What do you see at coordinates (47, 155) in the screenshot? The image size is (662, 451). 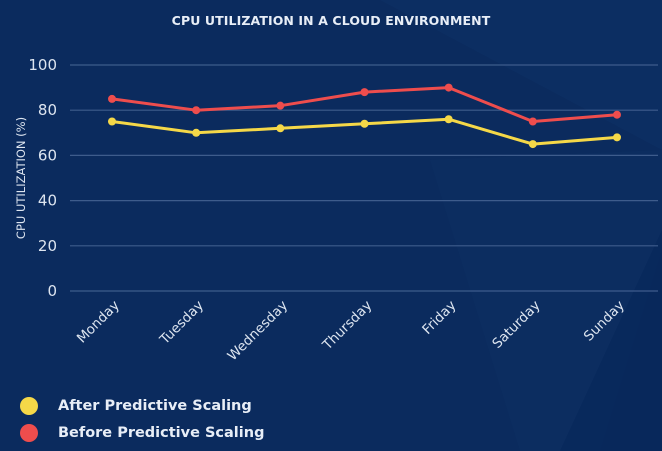 I see `y-tick-label: 60` at bounding box center [47, 155].